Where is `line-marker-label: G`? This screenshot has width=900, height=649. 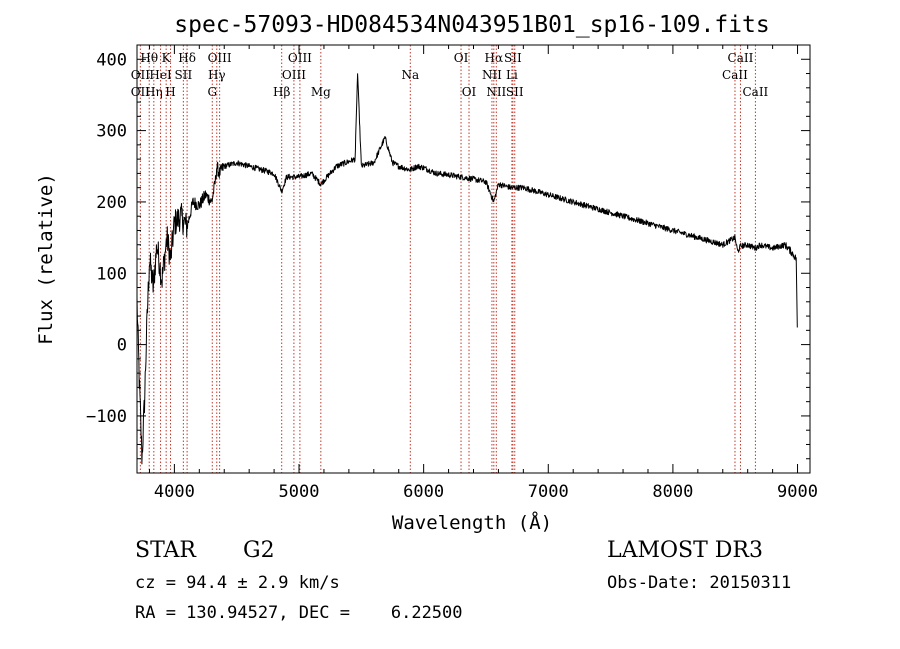 line-marker-label: G is located at coordinates (212, 92).